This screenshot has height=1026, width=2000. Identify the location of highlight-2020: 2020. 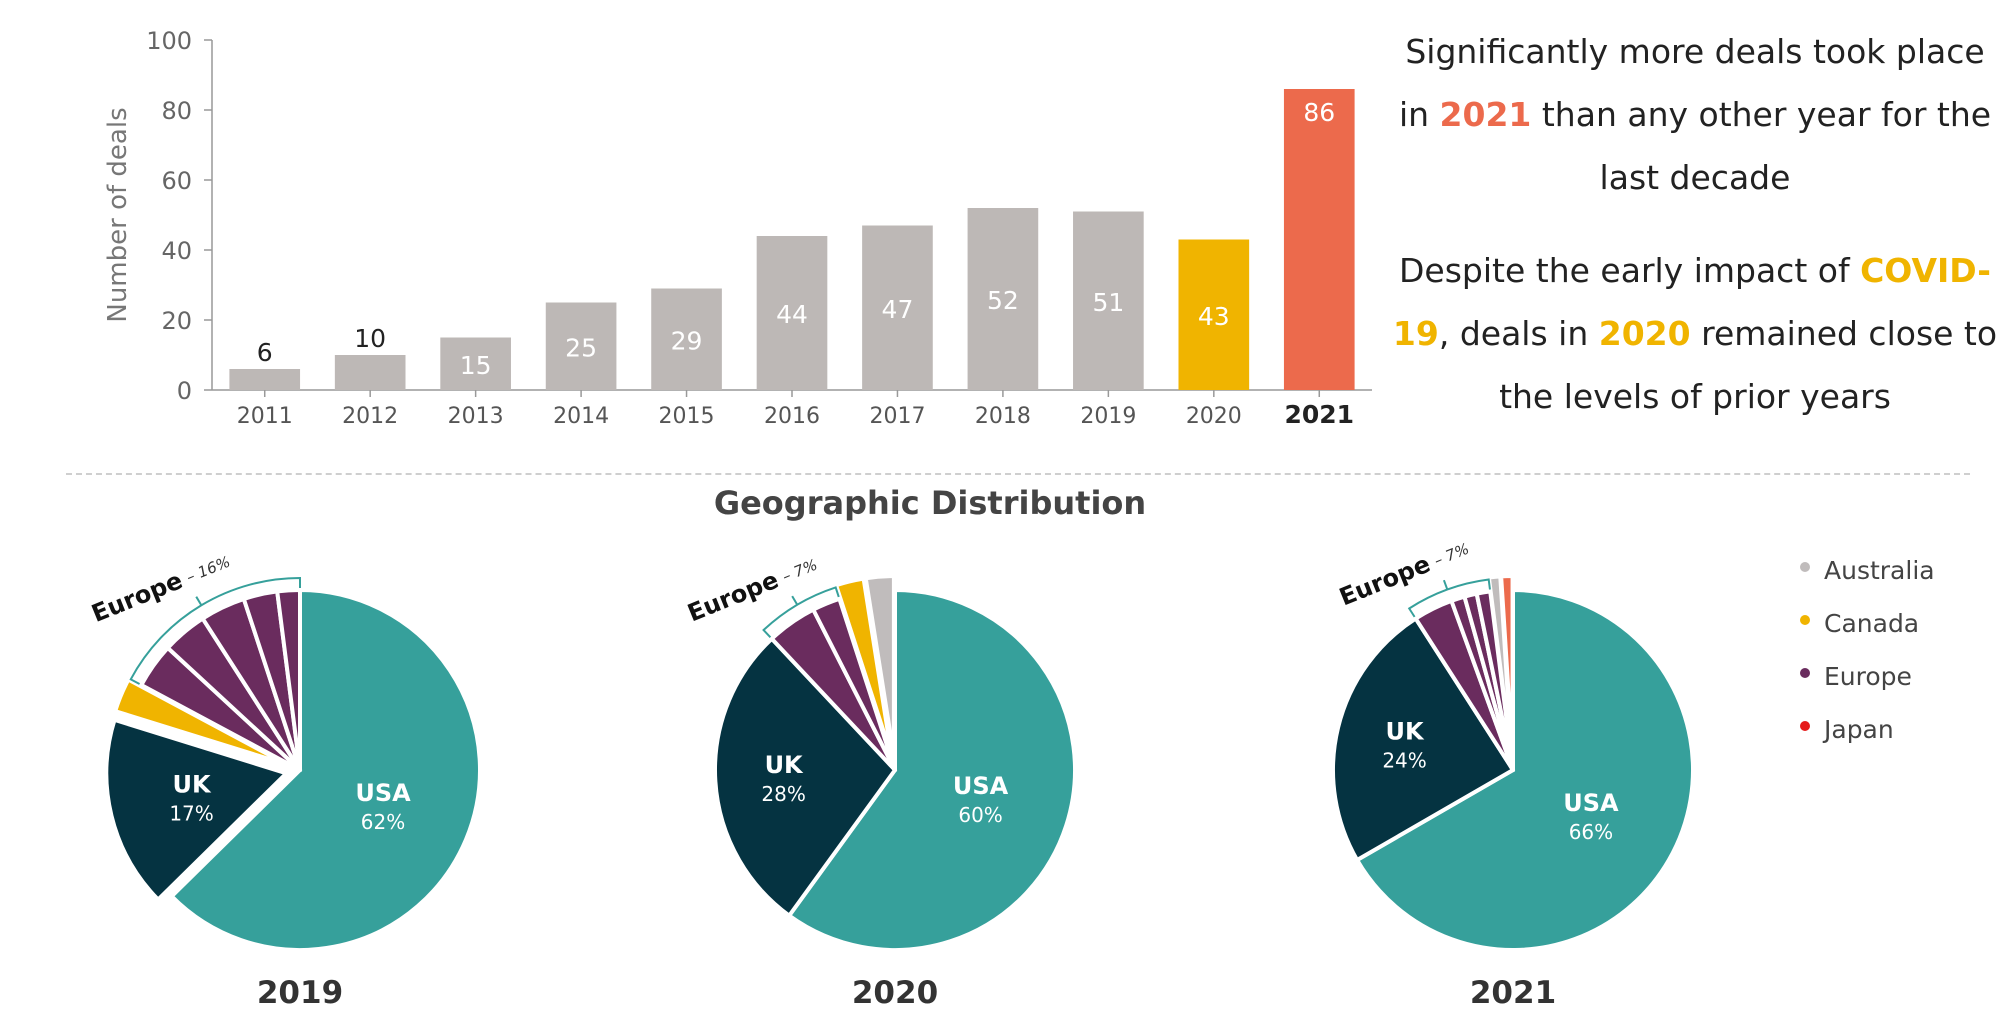
(1644, 333).